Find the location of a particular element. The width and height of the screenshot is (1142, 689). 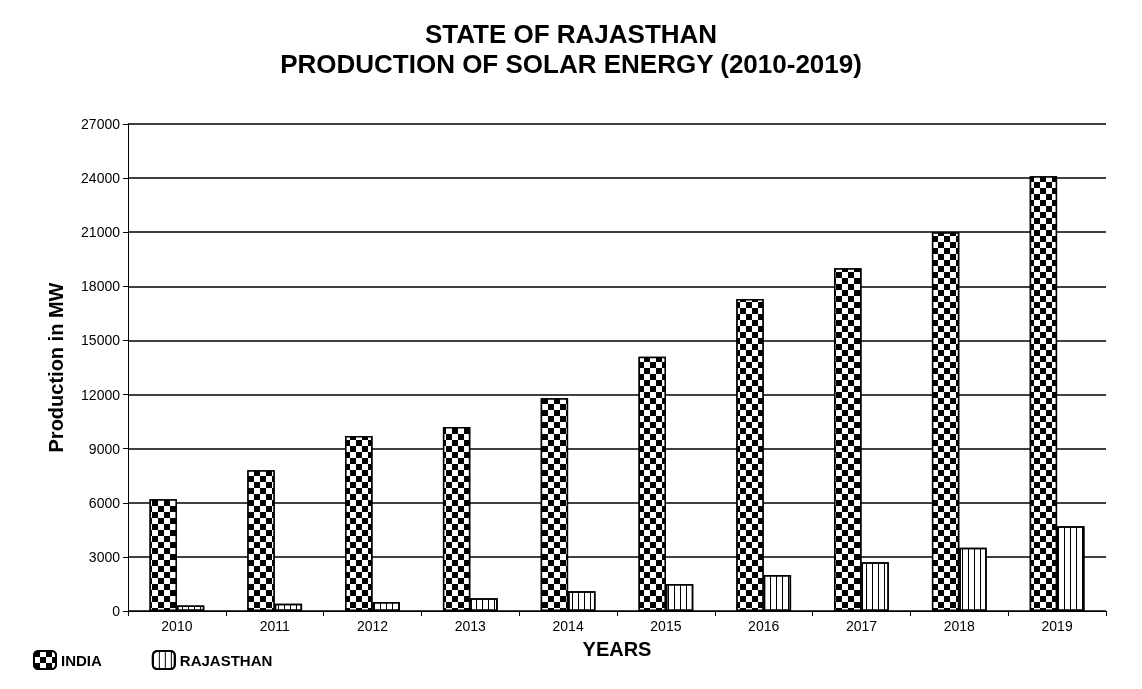

x-tick-label: 2018 is located at coordinates (959, 626).